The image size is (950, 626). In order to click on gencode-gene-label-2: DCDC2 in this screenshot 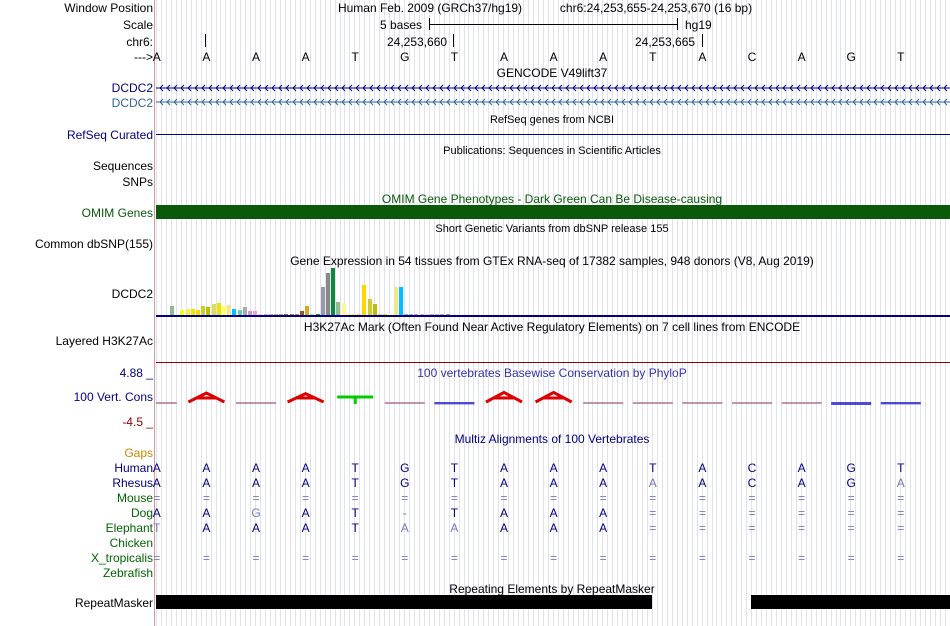, I will do `click(132, 103)`.